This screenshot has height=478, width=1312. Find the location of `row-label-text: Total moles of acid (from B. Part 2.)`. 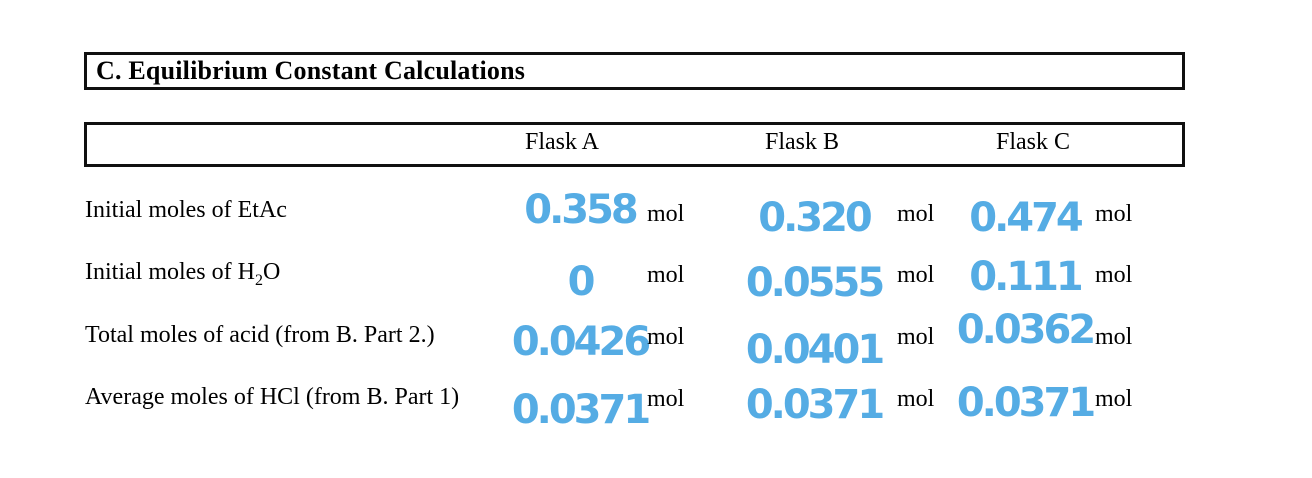

row-label-text: Total moles of acid (from B. Part 2.) is located at coordinates (260, 335).